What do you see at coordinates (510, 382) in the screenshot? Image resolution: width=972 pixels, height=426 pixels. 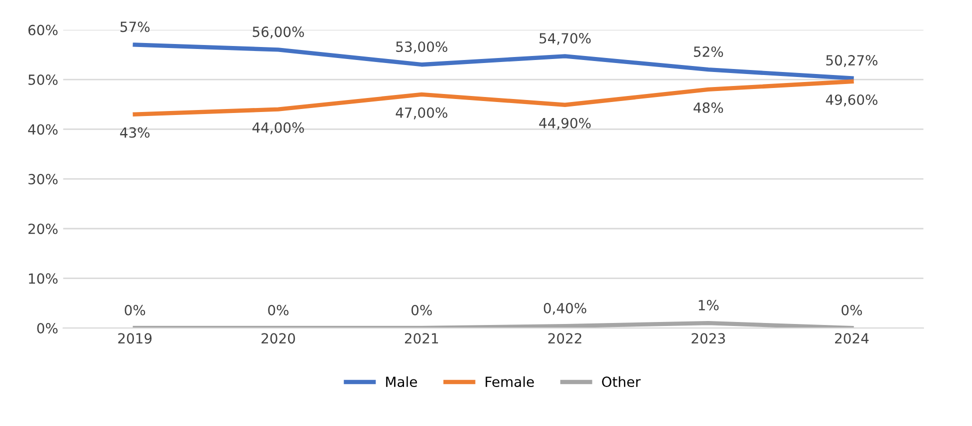 I see `legend-label: Female` at bounding box center [510, 382].